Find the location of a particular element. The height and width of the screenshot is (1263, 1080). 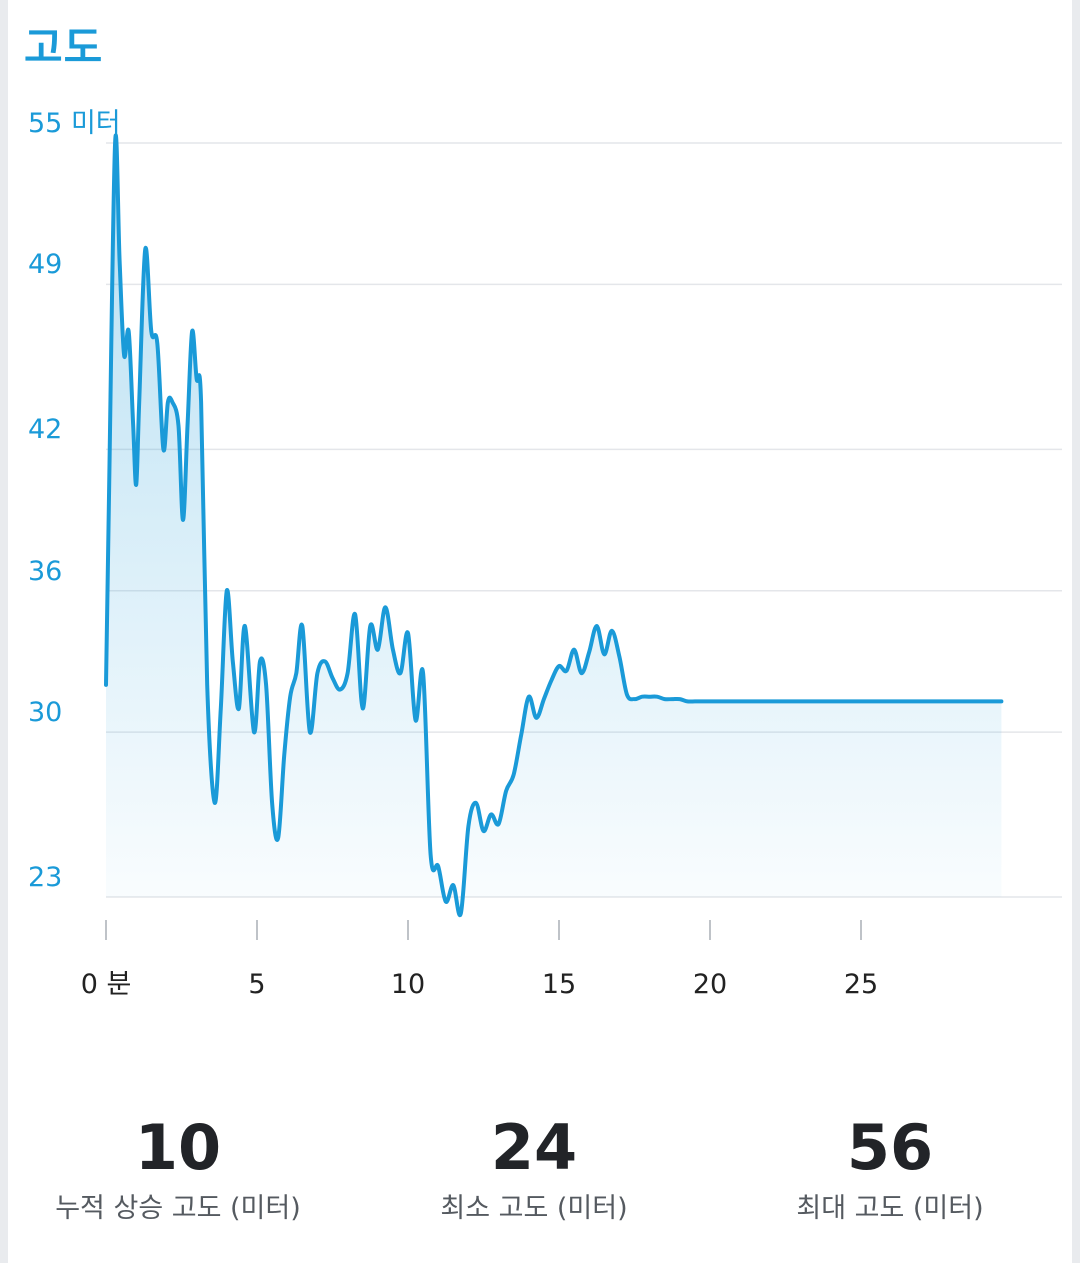

y-tick-label: 55 미터 is located at coordinates (74, 123).